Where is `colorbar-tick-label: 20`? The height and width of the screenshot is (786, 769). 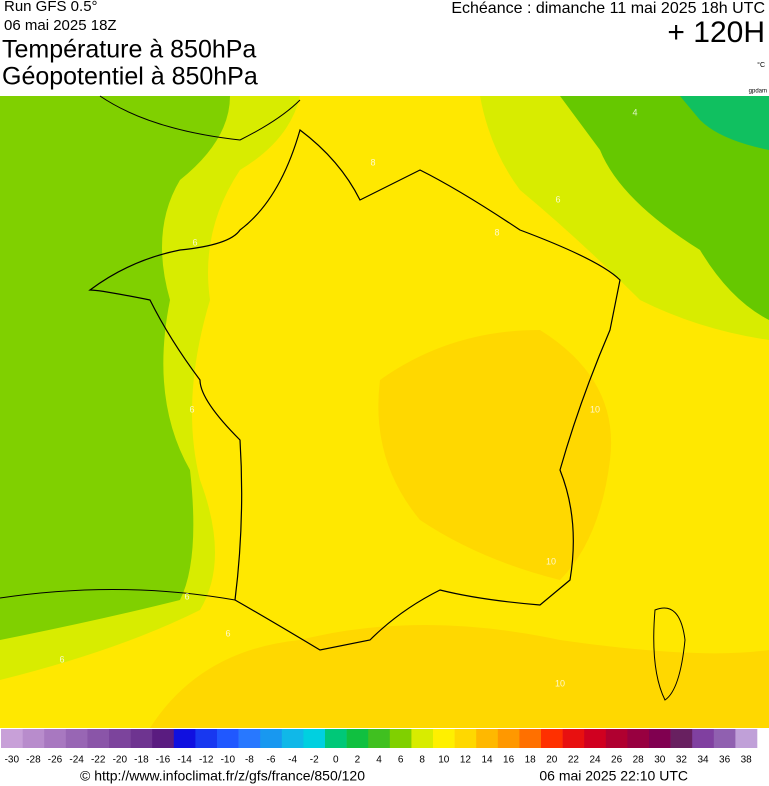 colorbar-tick-label: 20 is located at coordinates (552, 760).